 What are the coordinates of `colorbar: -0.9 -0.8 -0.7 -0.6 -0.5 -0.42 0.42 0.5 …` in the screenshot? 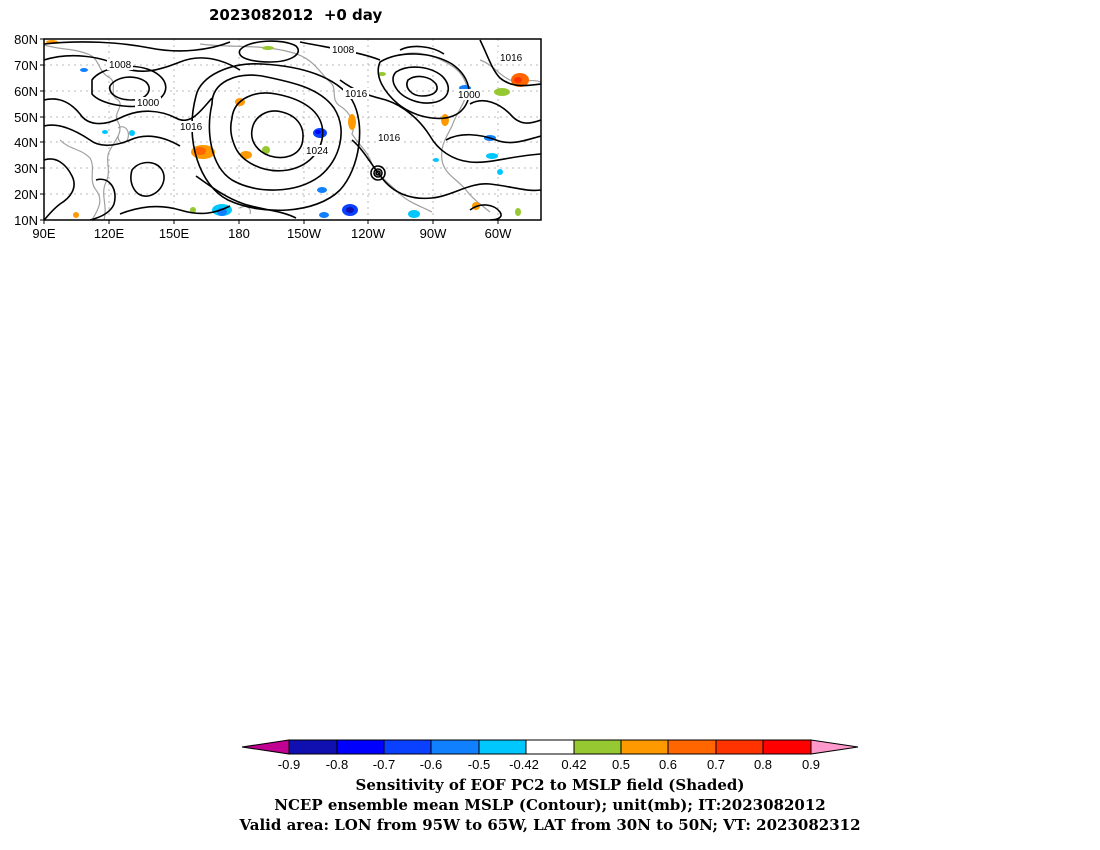 It's located at (550, 755).